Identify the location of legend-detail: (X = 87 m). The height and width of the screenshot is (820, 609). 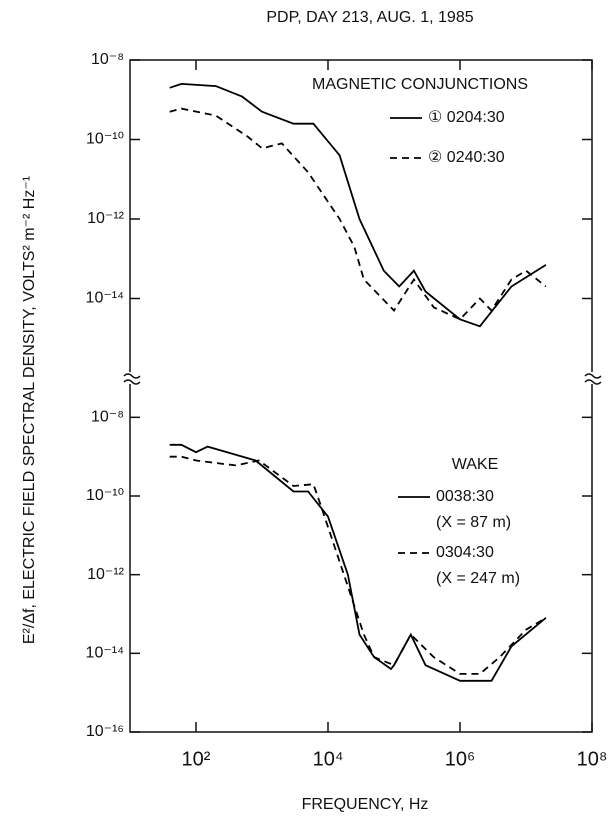
(473, 522).